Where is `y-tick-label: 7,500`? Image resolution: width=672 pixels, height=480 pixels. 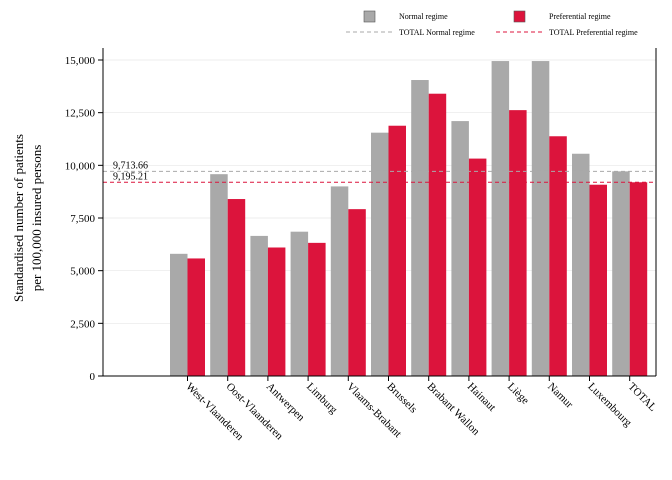 y-tick-label: 7,500 is located at coordinates (82, 219).